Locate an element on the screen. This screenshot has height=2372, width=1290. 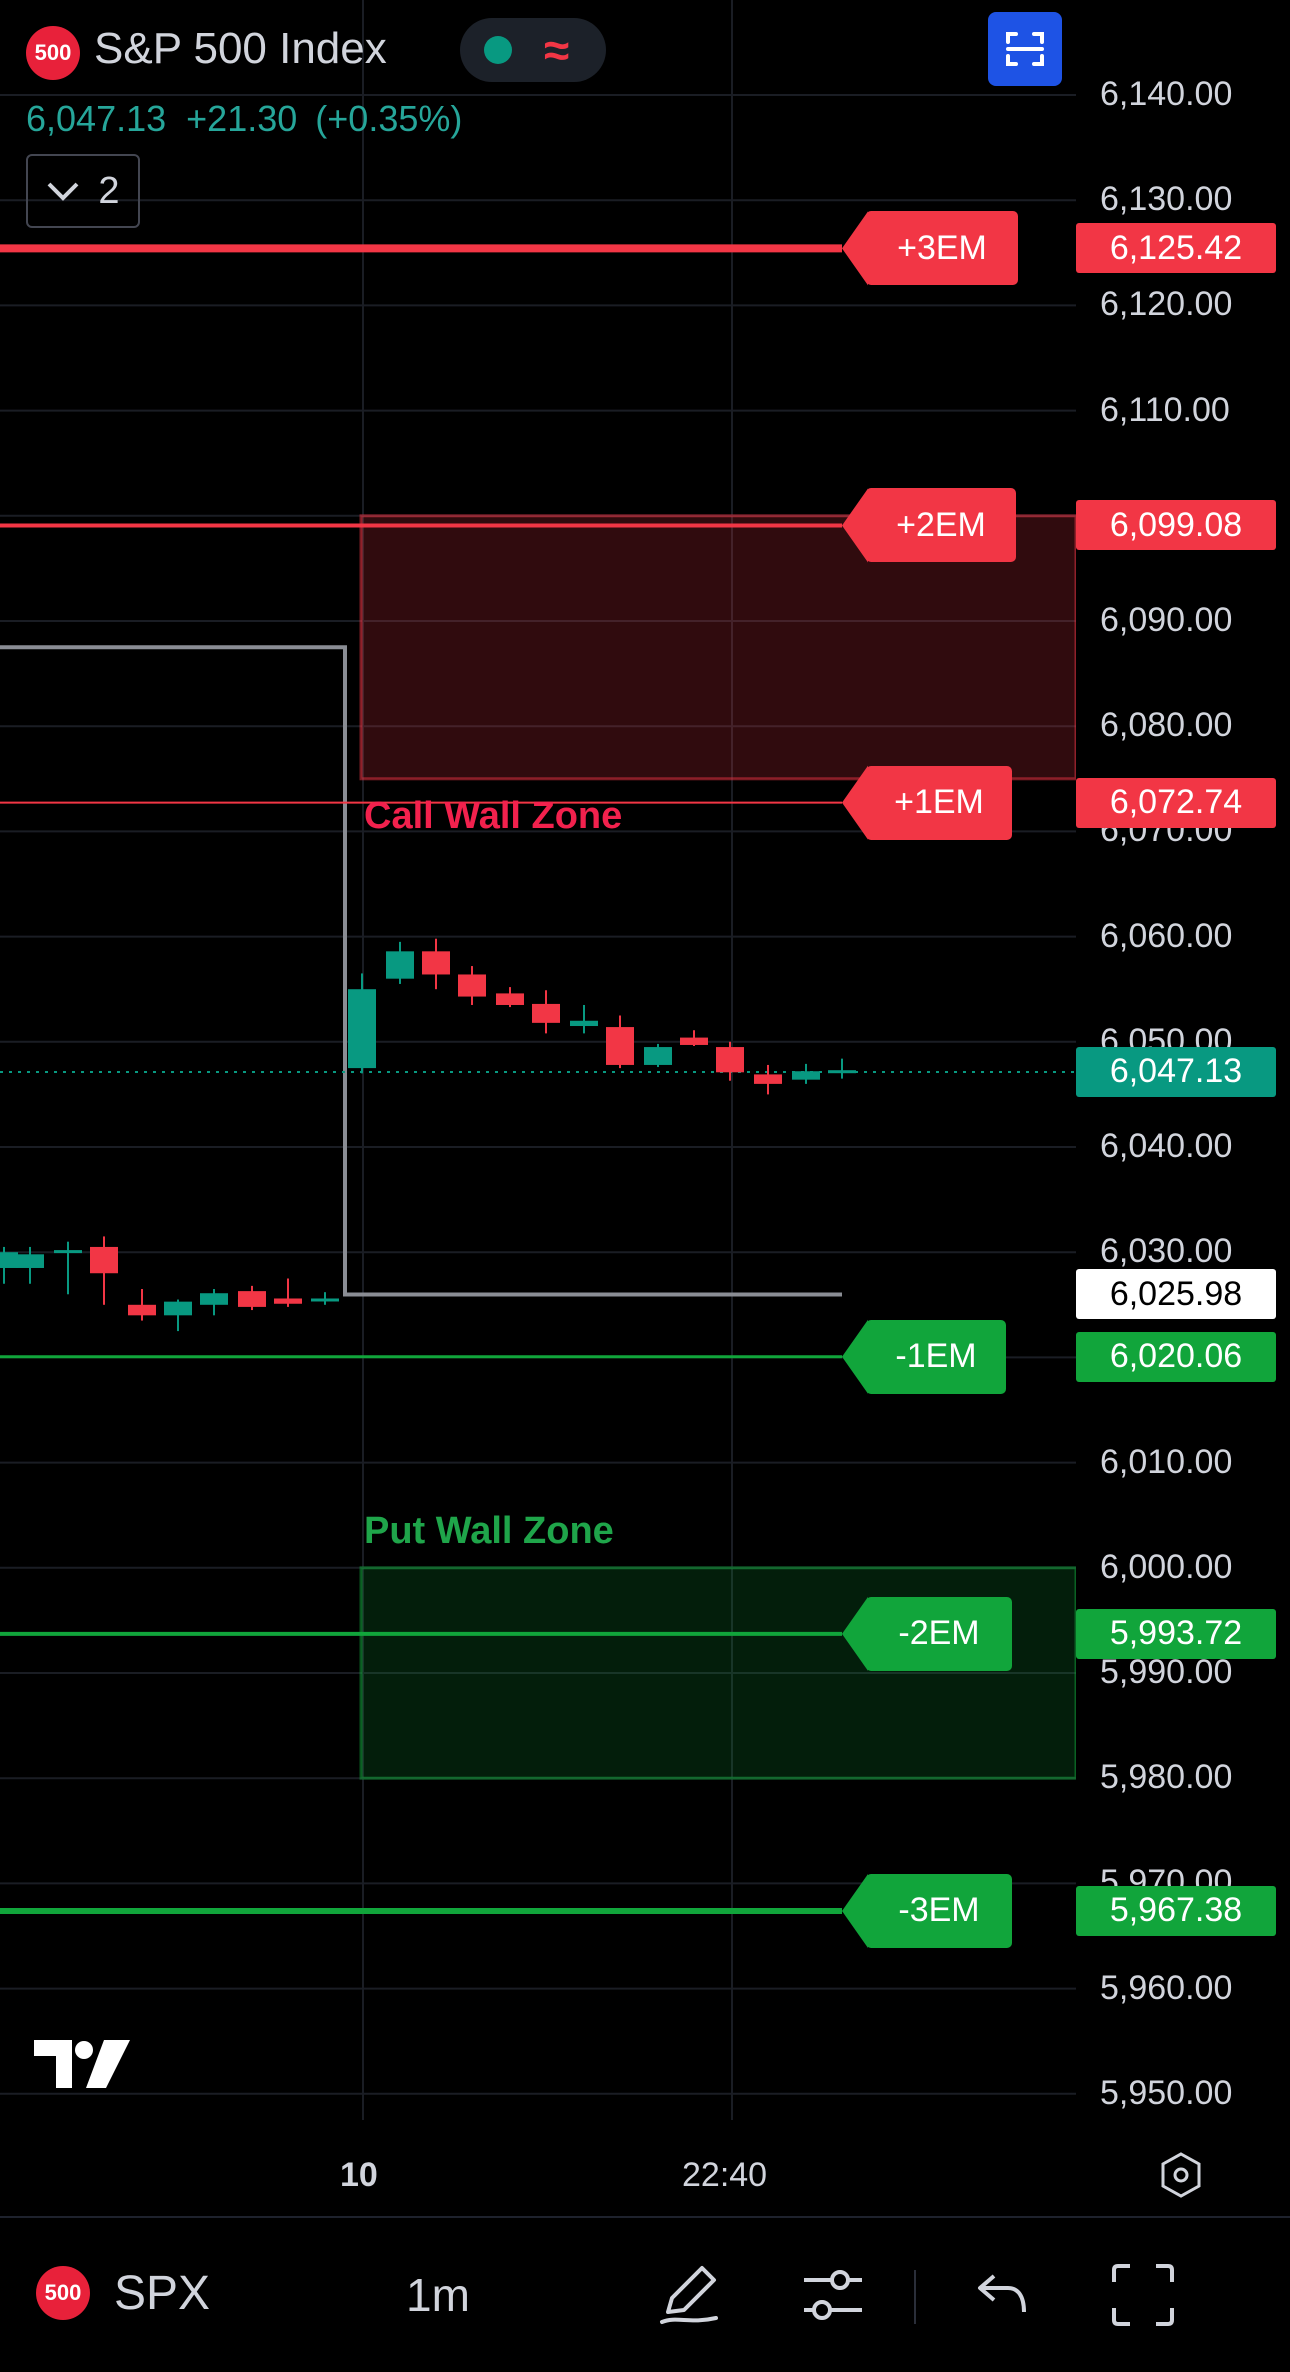
toolbar-symbol-logo: 500 is located at coordinates (63, 2293).